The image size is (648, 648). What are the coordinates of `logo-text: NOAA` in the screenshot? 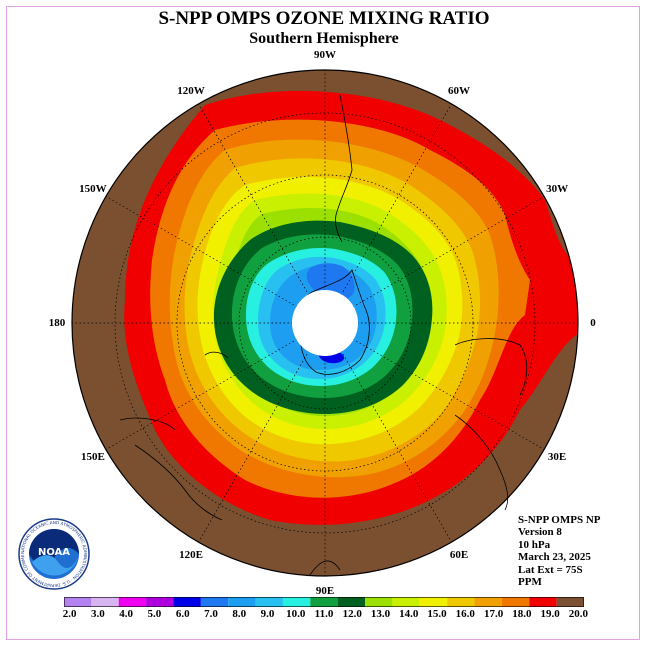 It's located at (54, 552).